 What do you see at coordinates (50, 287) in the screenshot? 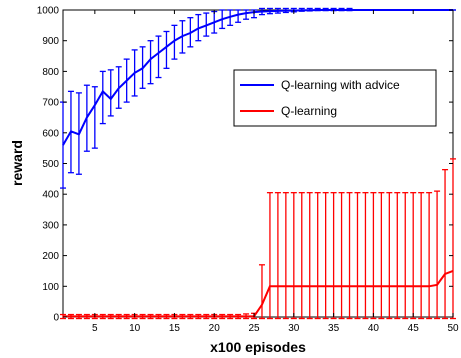
I see `y-tick-label: 100` at bounding box center [50, 287].